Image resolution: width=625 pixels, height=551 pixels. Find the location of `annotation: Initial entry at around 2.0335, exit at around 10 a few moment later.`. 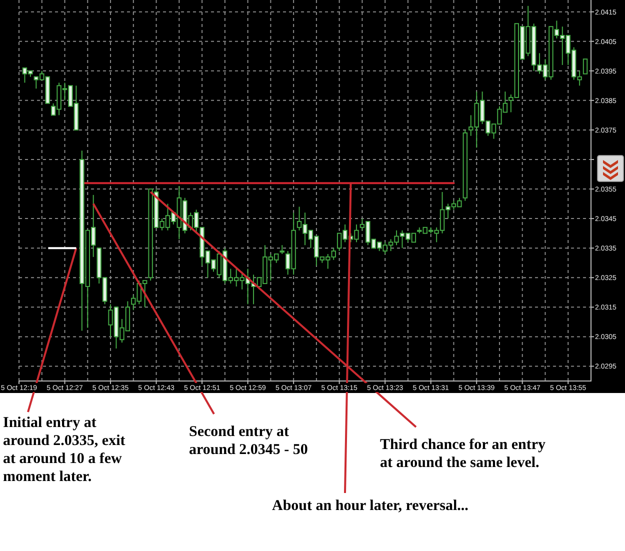

annotation: Initial entry at around 2.0335, exit at around 10 a few moment later. is located at coordinates (64, 450).